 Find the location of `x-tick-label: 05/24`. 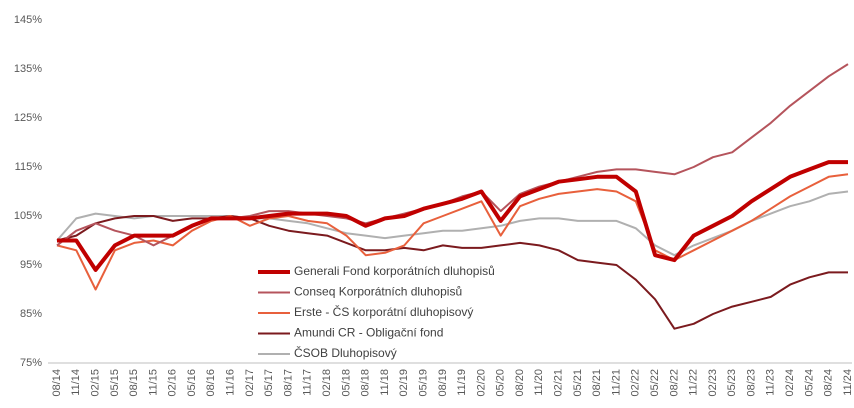

x-tick-label: 05/24 is located at coordinates (809, 383).